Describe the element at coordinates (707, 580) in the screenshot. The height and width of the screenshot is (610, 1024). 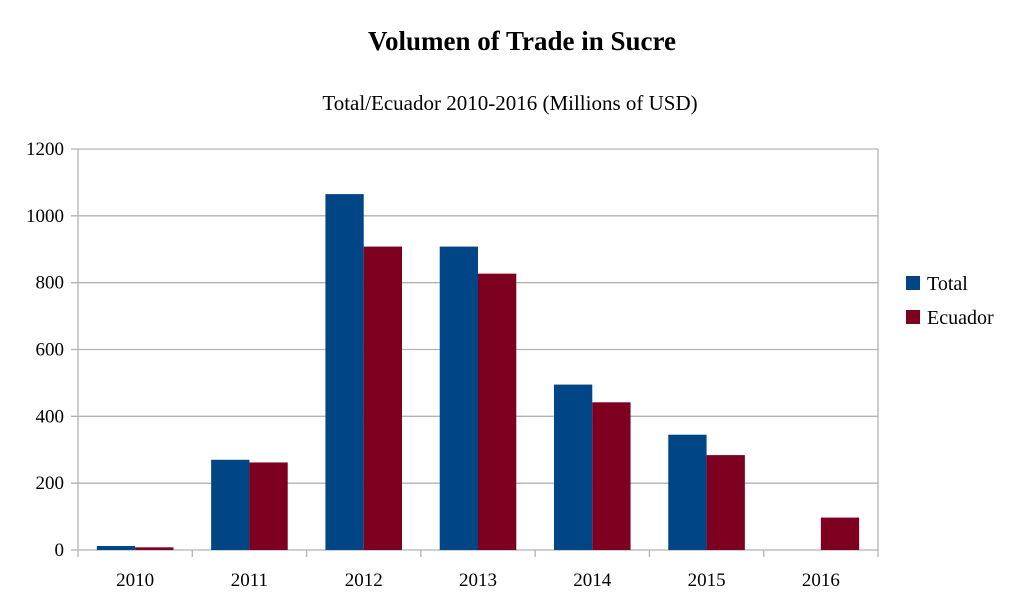
I see `x-tick-label: 2015` at that location.